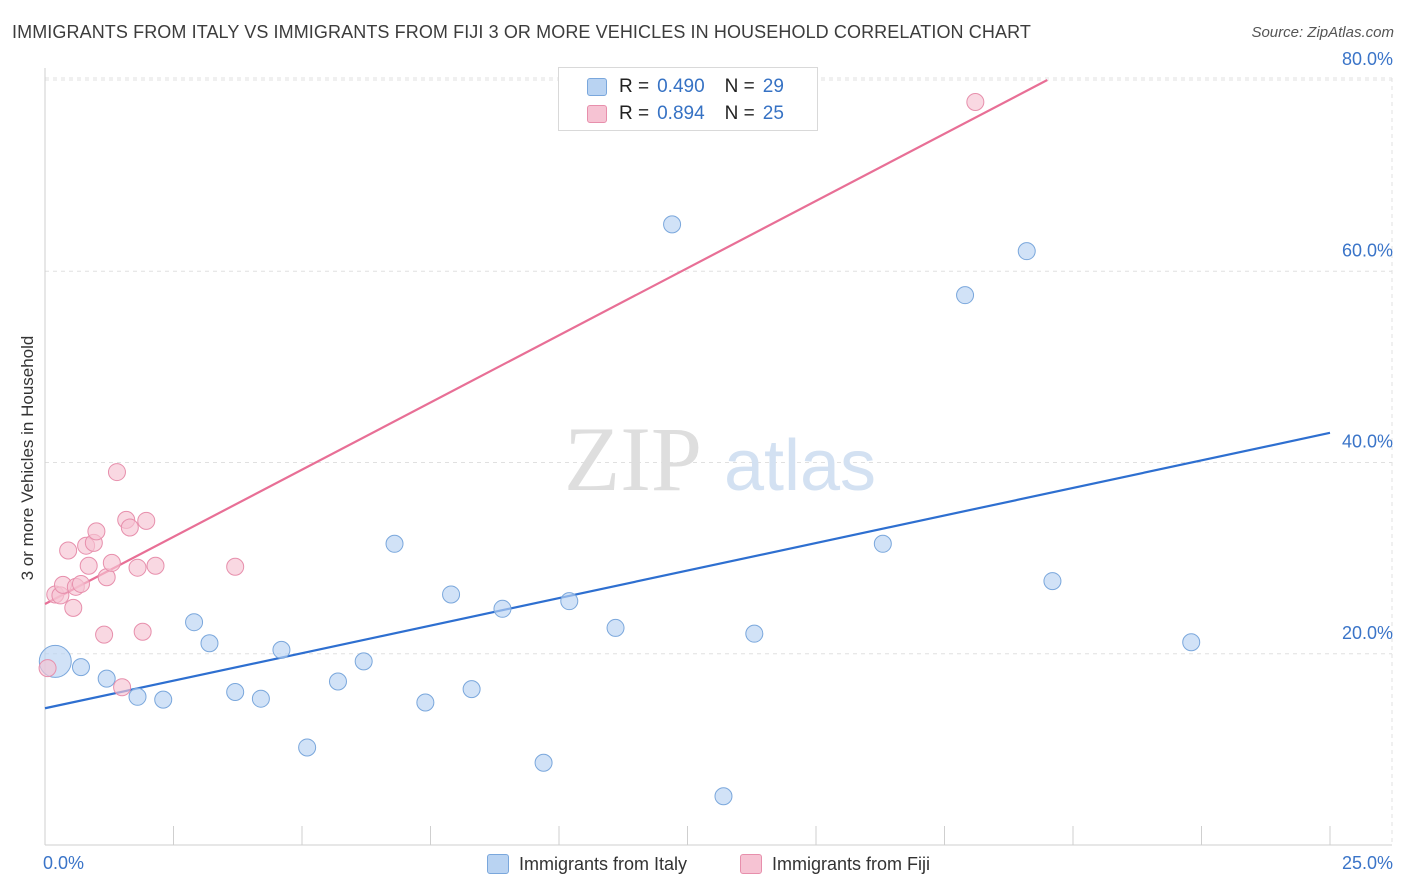 The height and width of the screenshot is (892, 1406). What do you see at coordinates (739, 86) in the screenshot?
I see `legend-n-label-italy: N =` at bounding box center [739, 86].